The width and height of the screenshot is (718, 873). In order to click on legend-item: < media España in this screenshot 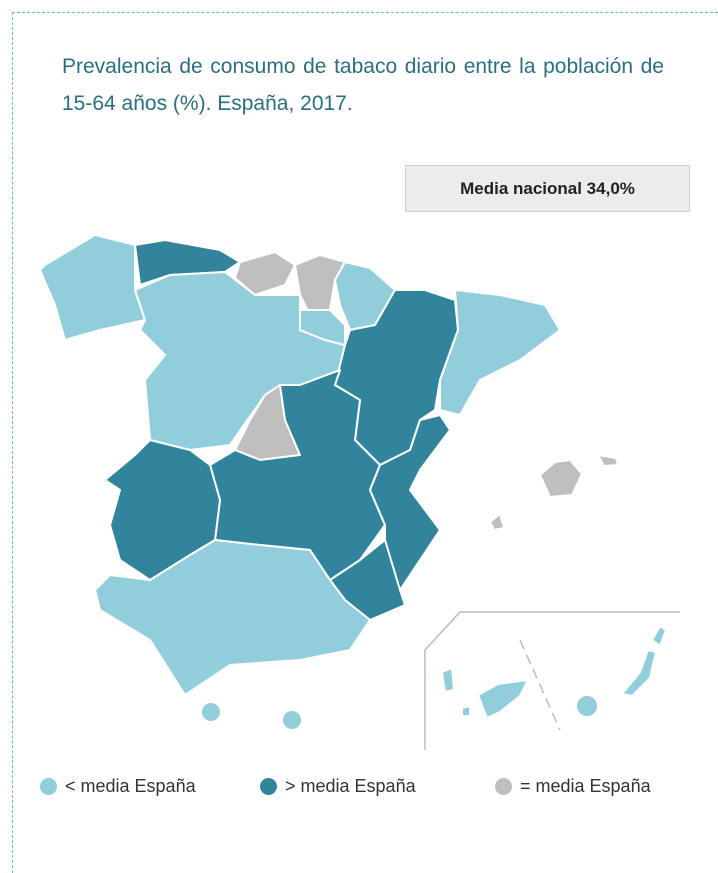, I will do `click(118, 786)`.